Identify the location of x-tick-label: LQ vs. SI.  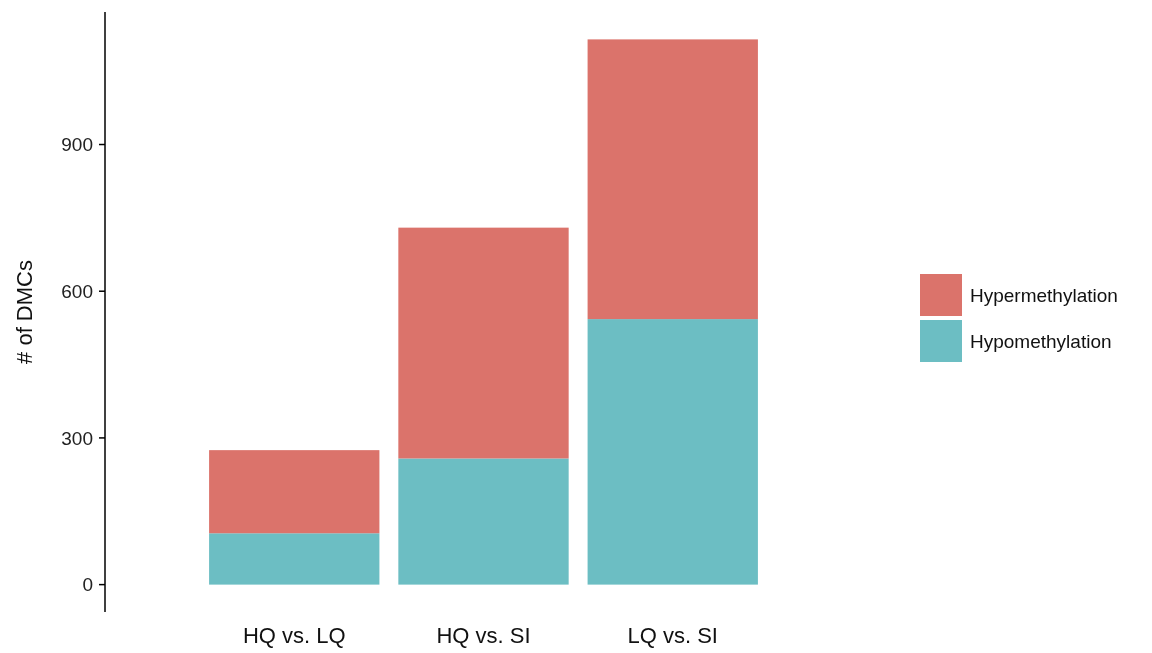
(672, 635).